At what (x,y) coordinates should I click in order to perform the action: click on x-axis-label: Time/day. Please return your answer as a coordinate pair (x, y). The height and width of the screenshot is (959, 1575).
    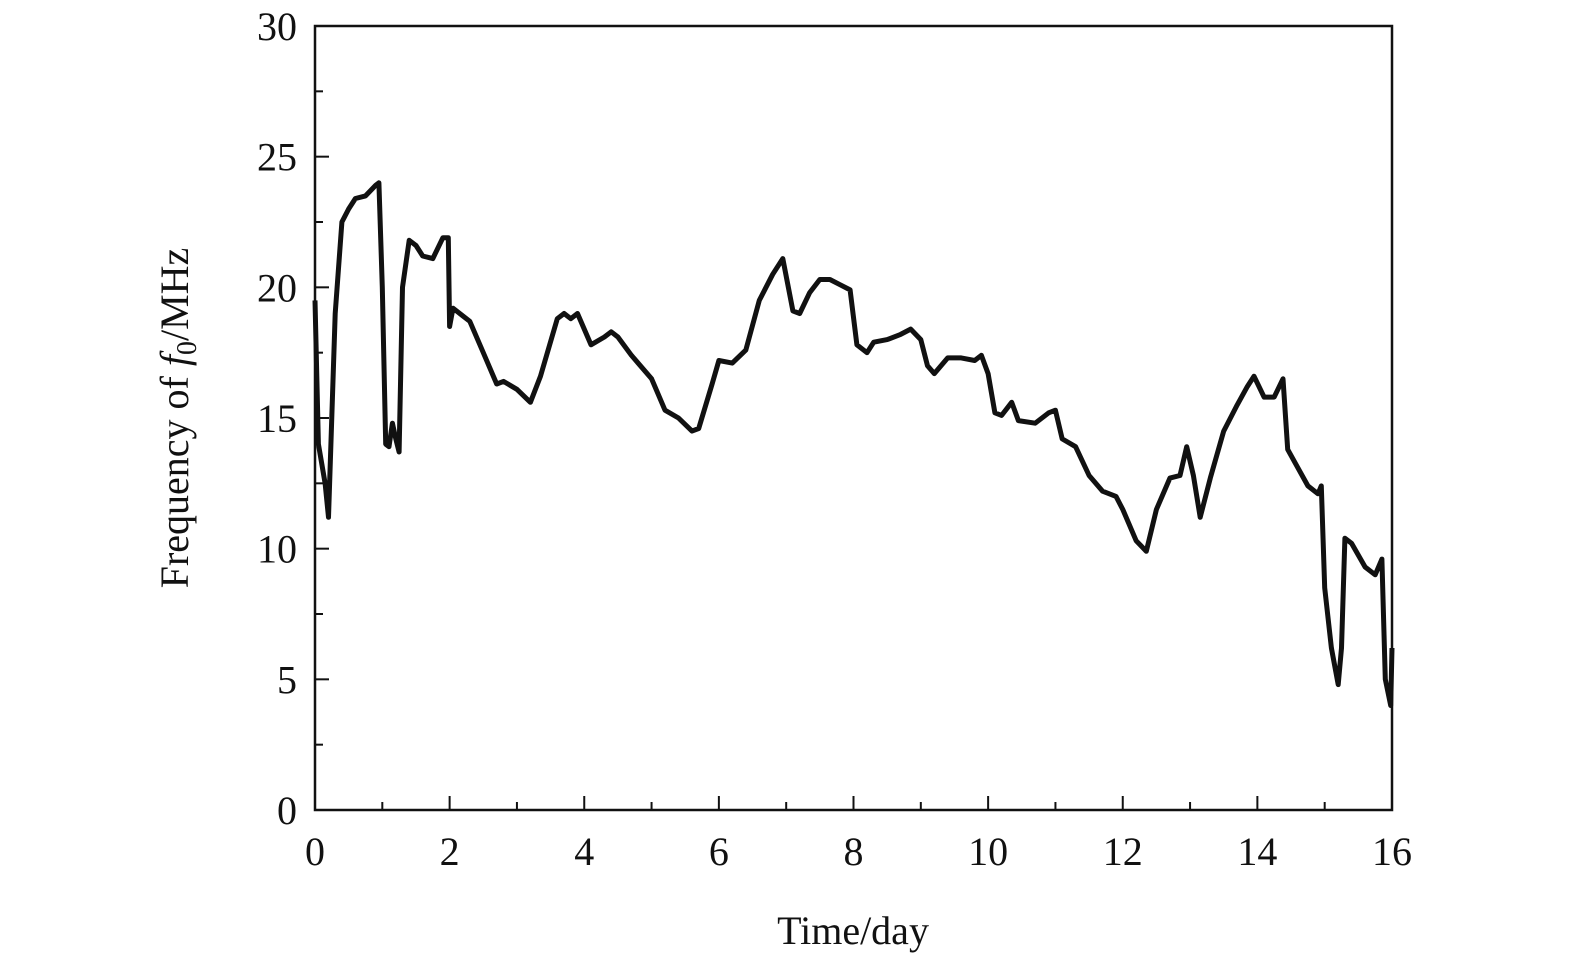
    Looking at the image, I should click on (853, 930).